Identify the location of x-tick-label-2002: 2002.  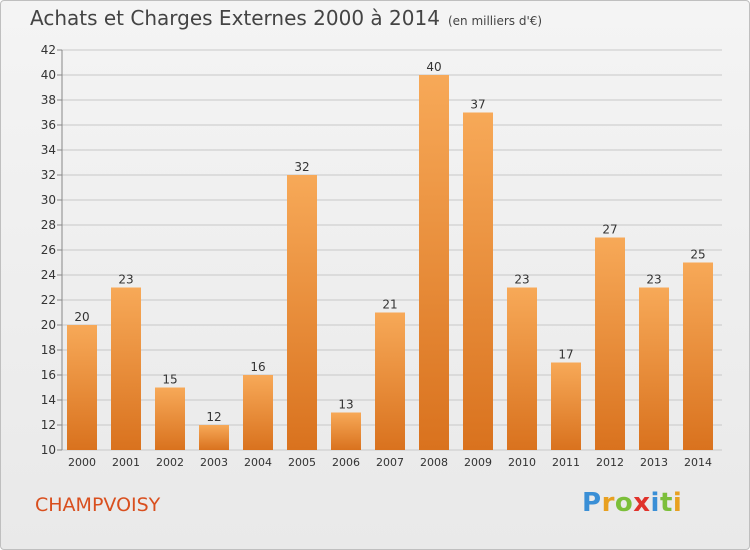
(170, 462).